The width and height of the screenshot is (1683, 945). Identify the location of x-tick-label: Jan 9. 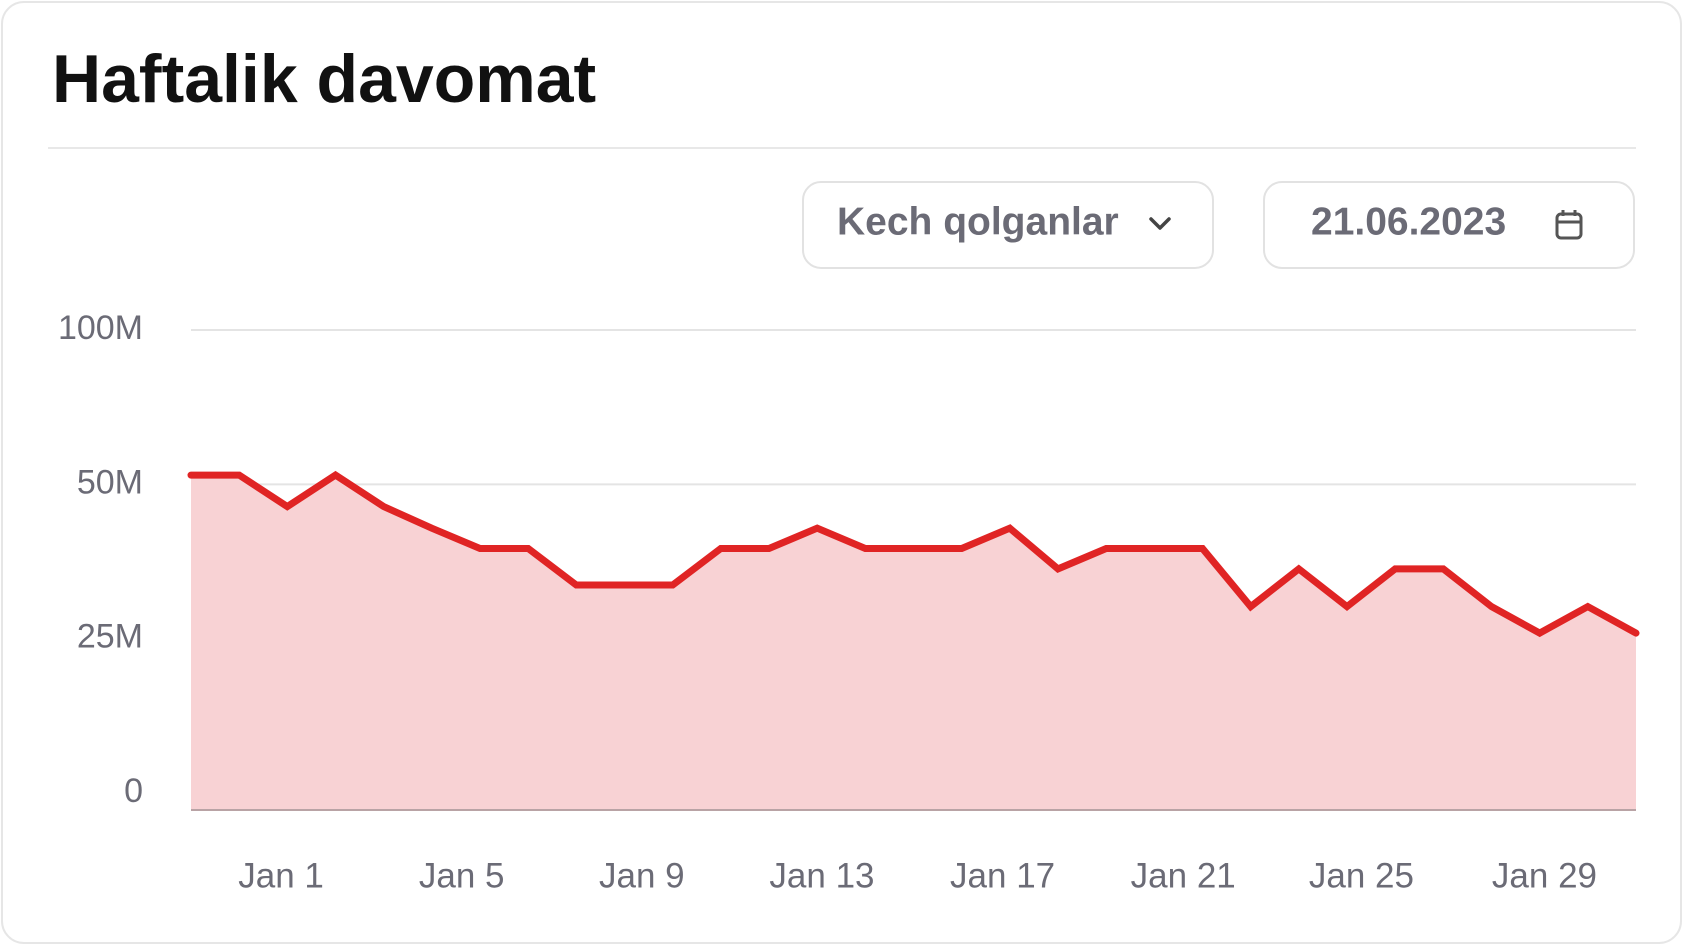
(642, 875).